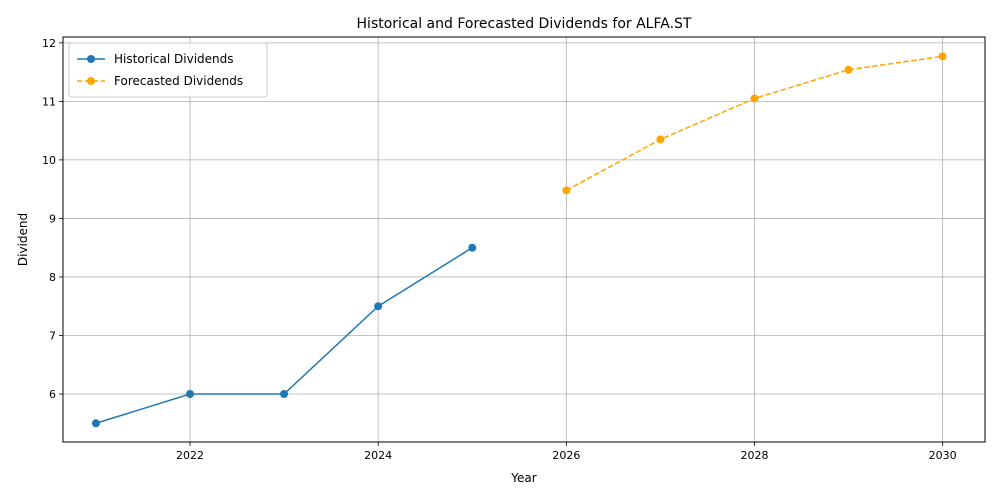  I want to click on legend-entries: Historical Dividends Forecasted Dividends, so click(160, 70).